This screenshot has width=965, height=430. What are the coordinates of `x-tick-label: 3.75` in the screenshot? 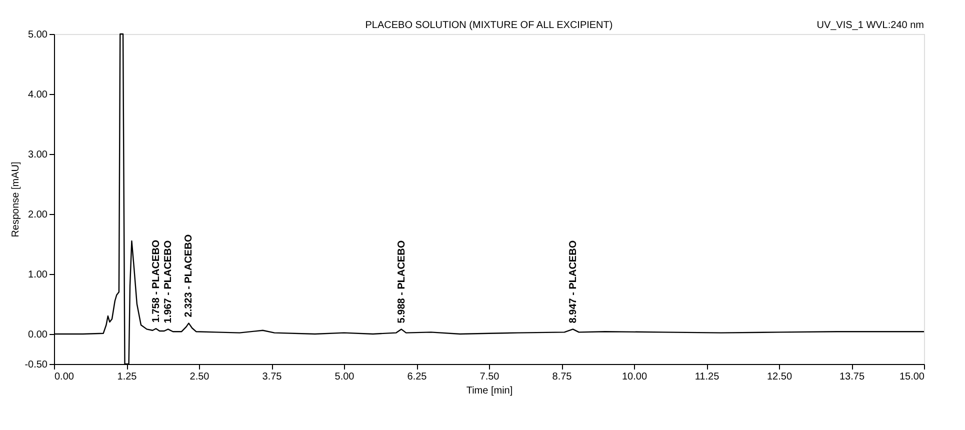 It's located at (272, 377).